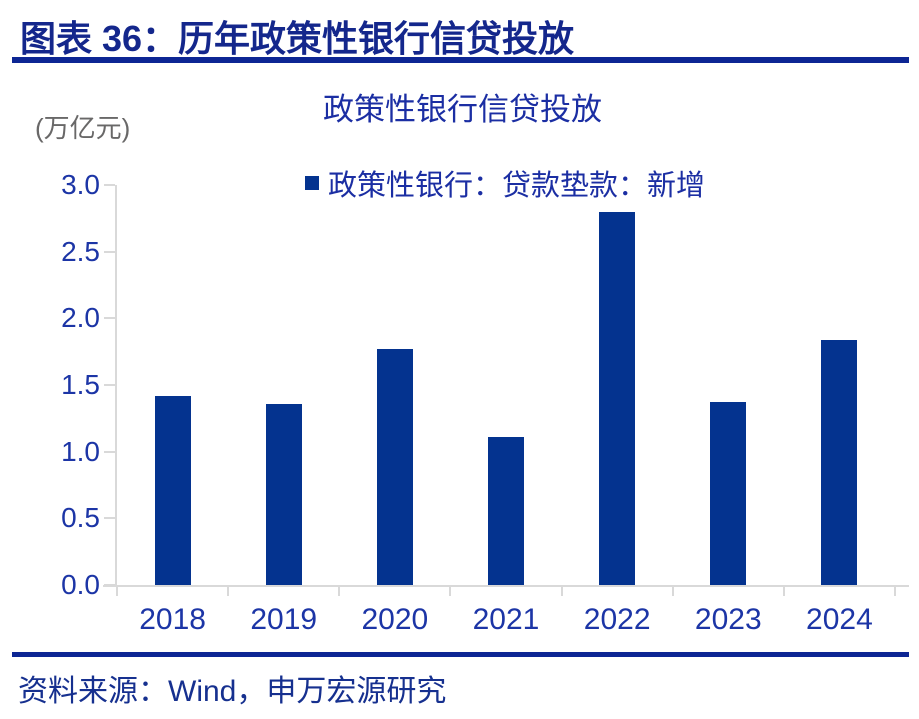 The width and height of the screenshot is (919, 719). What do you see at coordinates (80, 518) in the screenshot?
I see `y-axis-tick-label: 0.5` at bounding box center [80, 518].